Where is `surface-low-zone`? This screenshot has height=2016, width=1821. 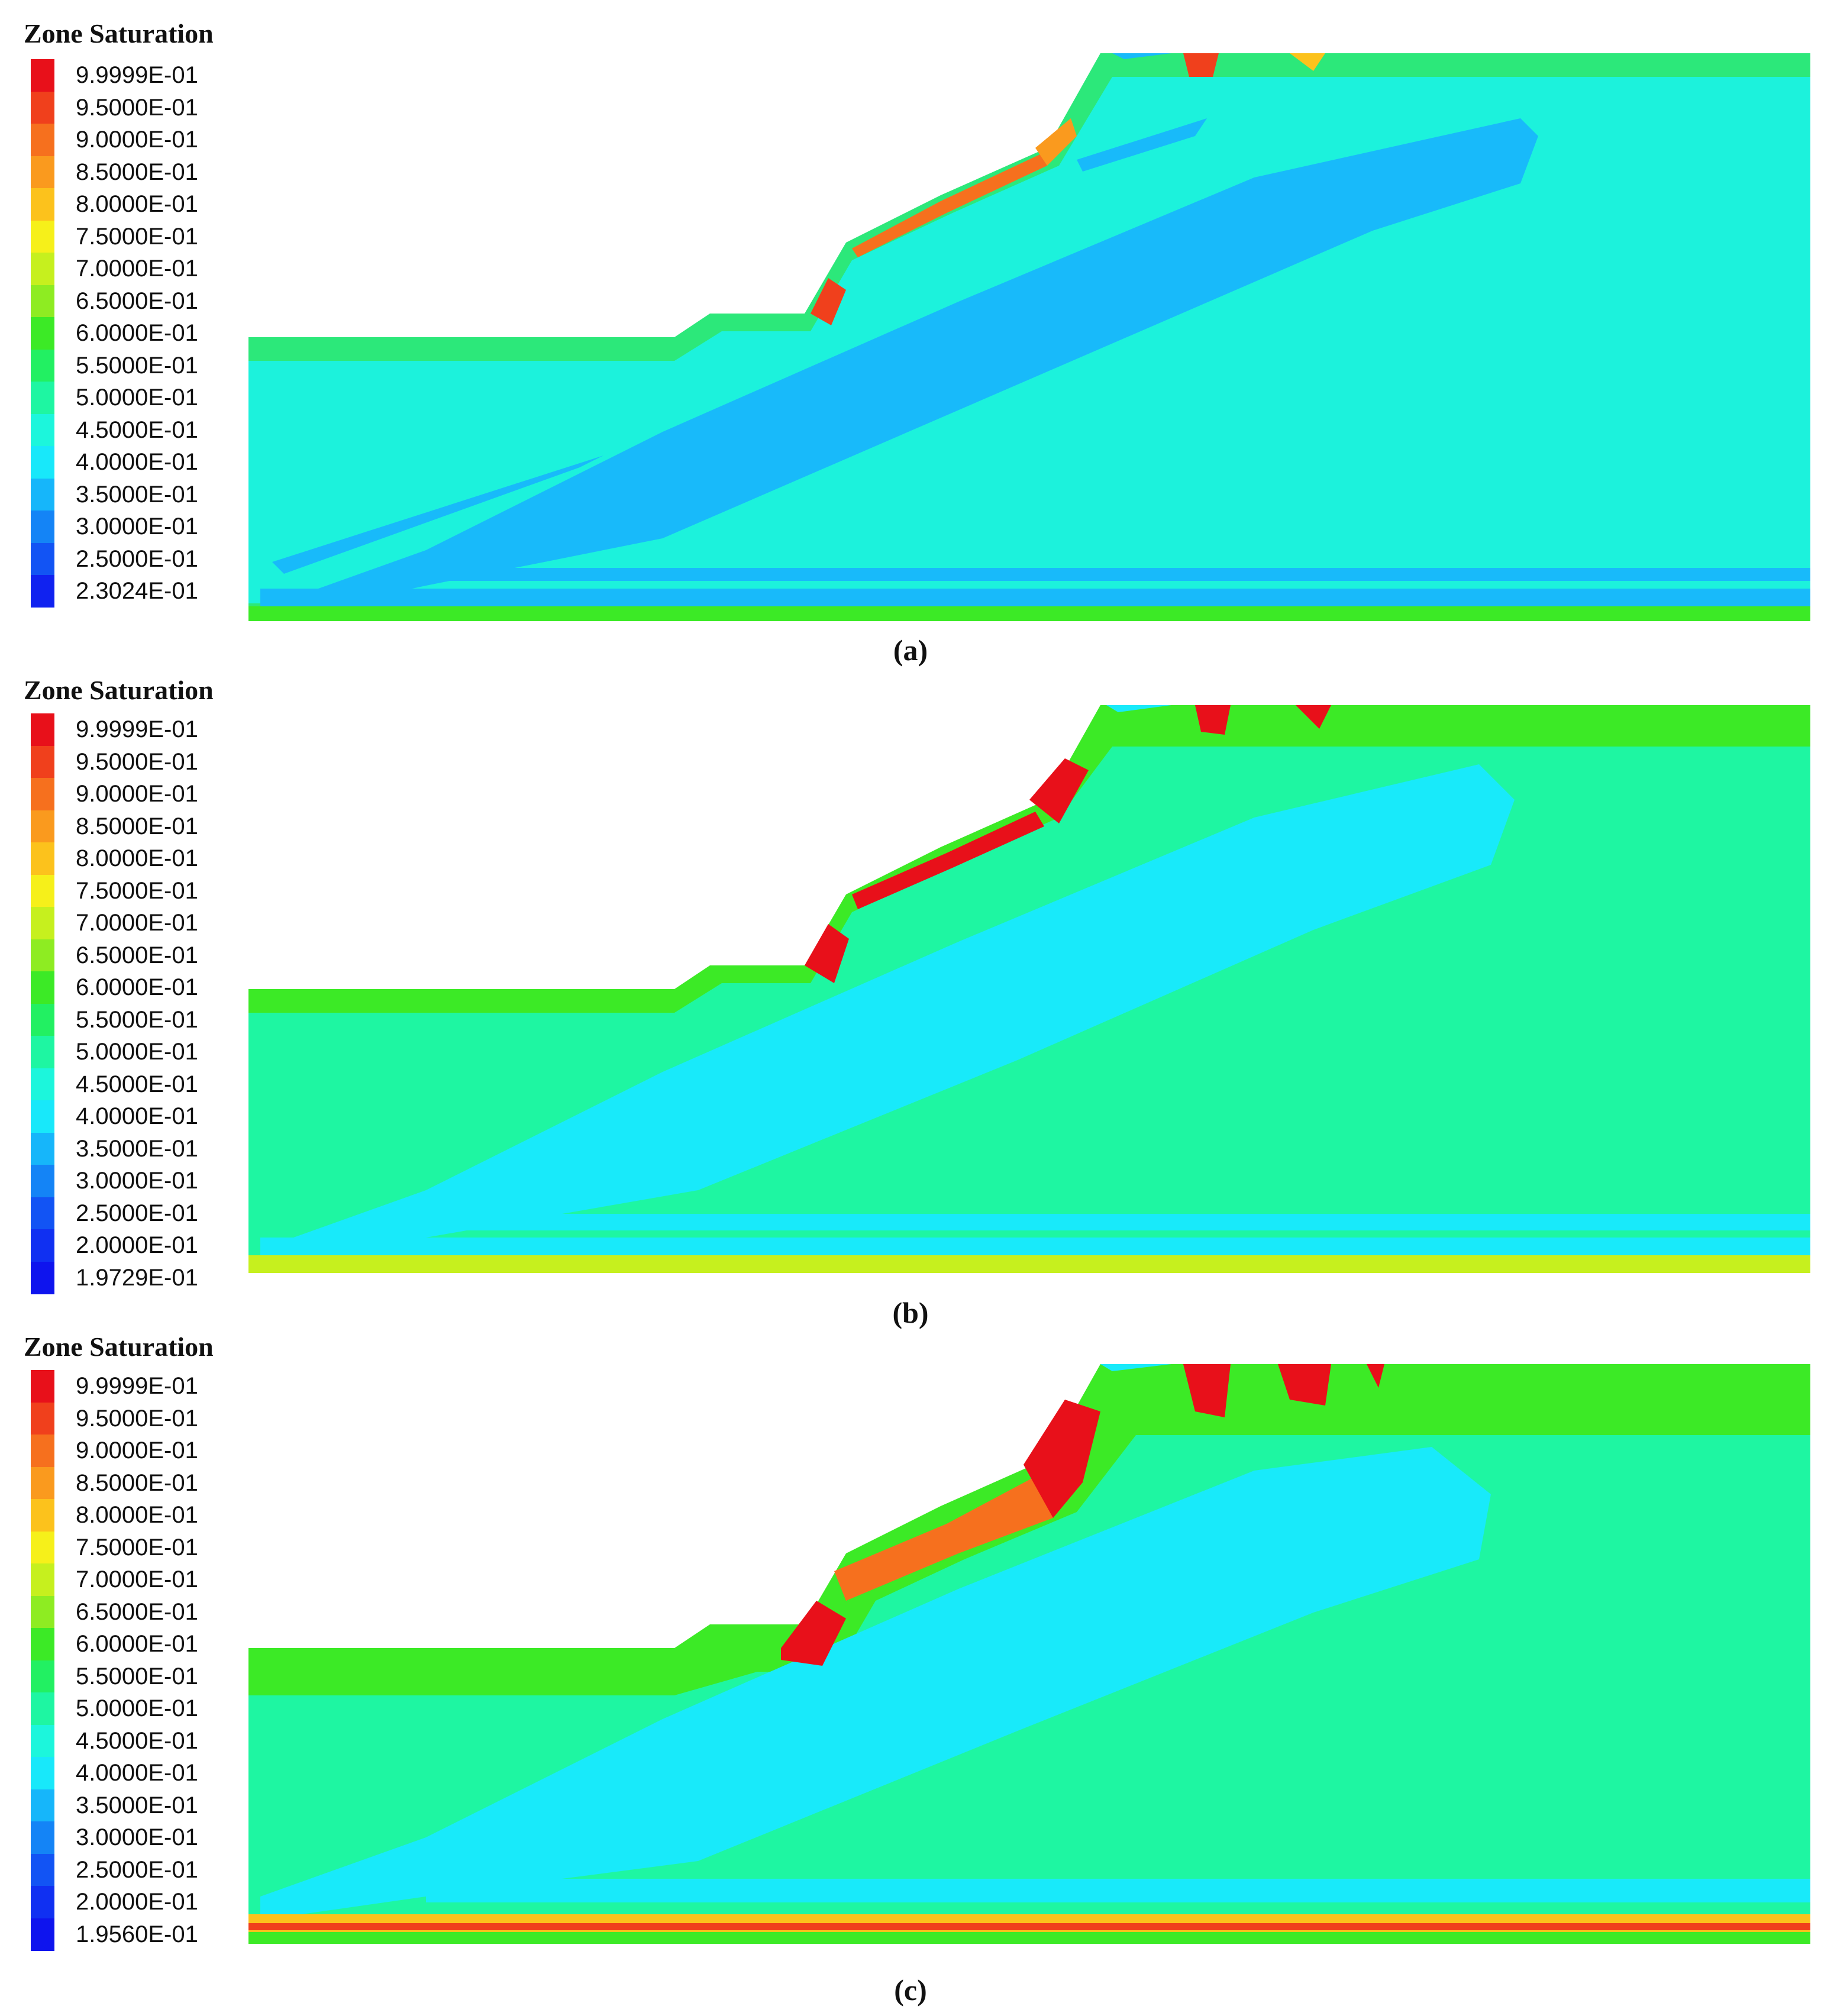
surface-low-zone is located at coordinates (1136, 1367).